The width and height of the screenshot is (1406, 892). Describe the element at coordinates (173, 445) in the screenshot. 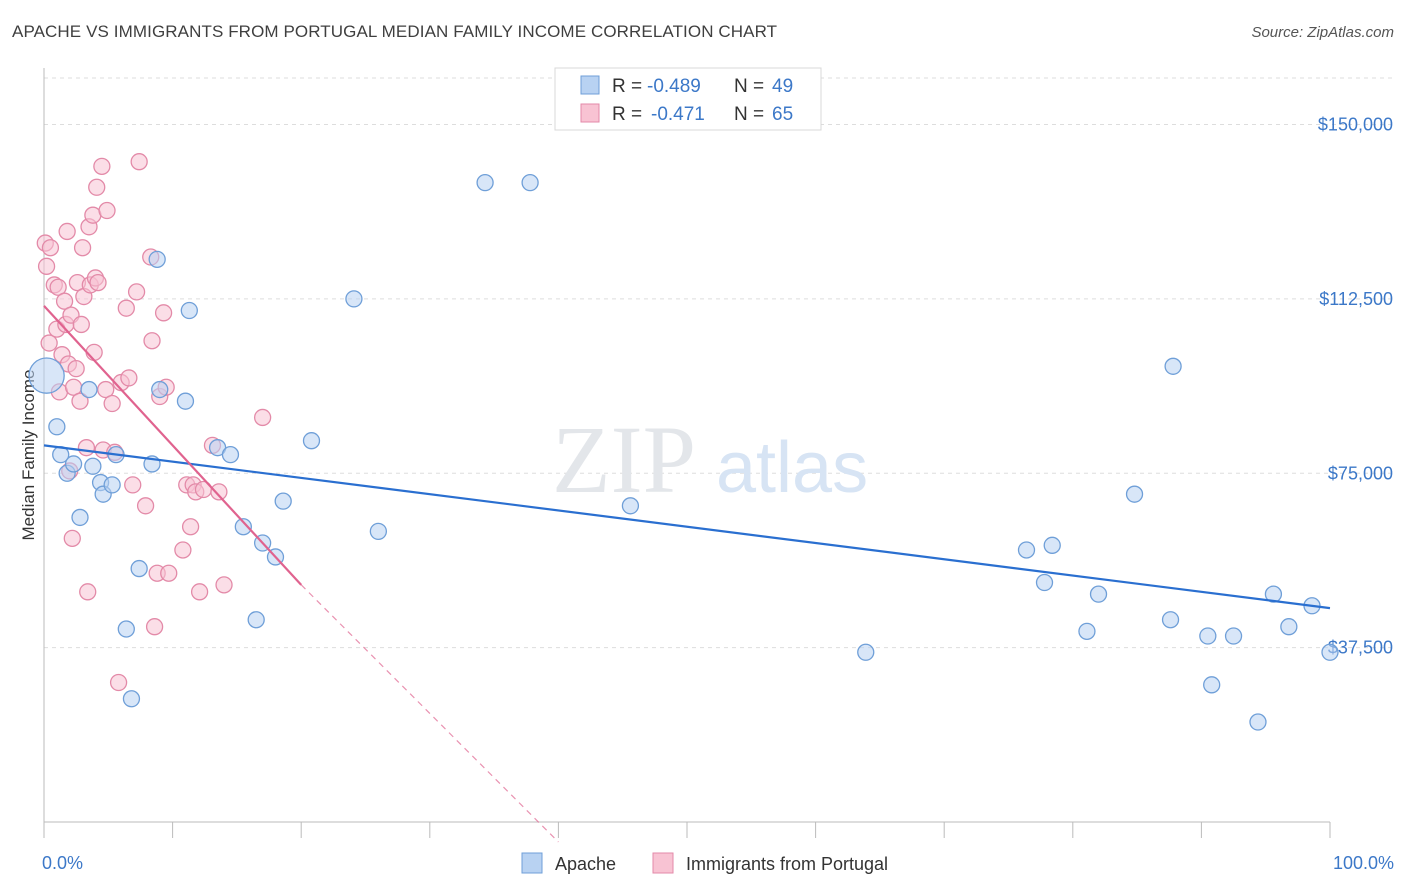

I see `portugal-trend-line` at that location.